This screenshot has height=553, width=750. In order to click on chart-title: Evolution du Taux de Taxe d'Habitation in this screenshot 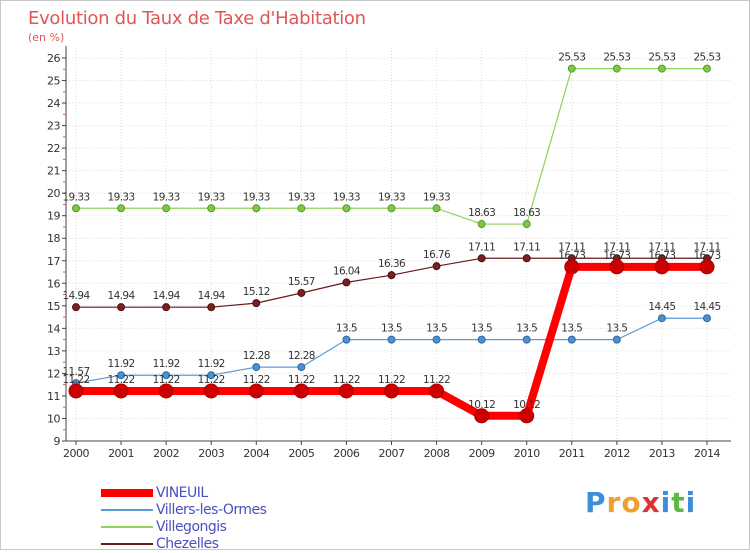, I will do `click(197, 18)`.